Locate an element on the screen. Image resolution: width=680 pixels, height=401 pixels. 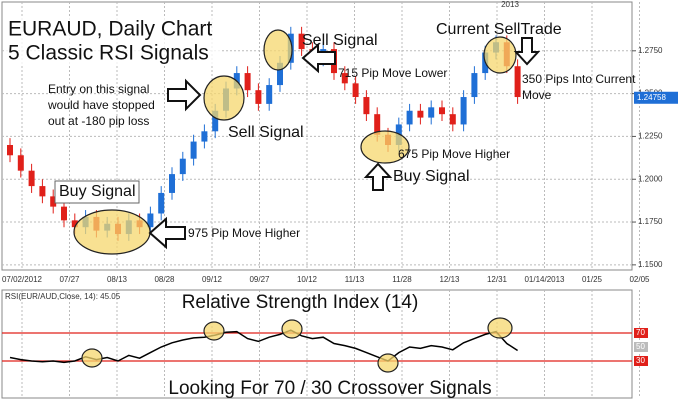
x-tick-label: 07/27 is located at coordinates (69, 279).